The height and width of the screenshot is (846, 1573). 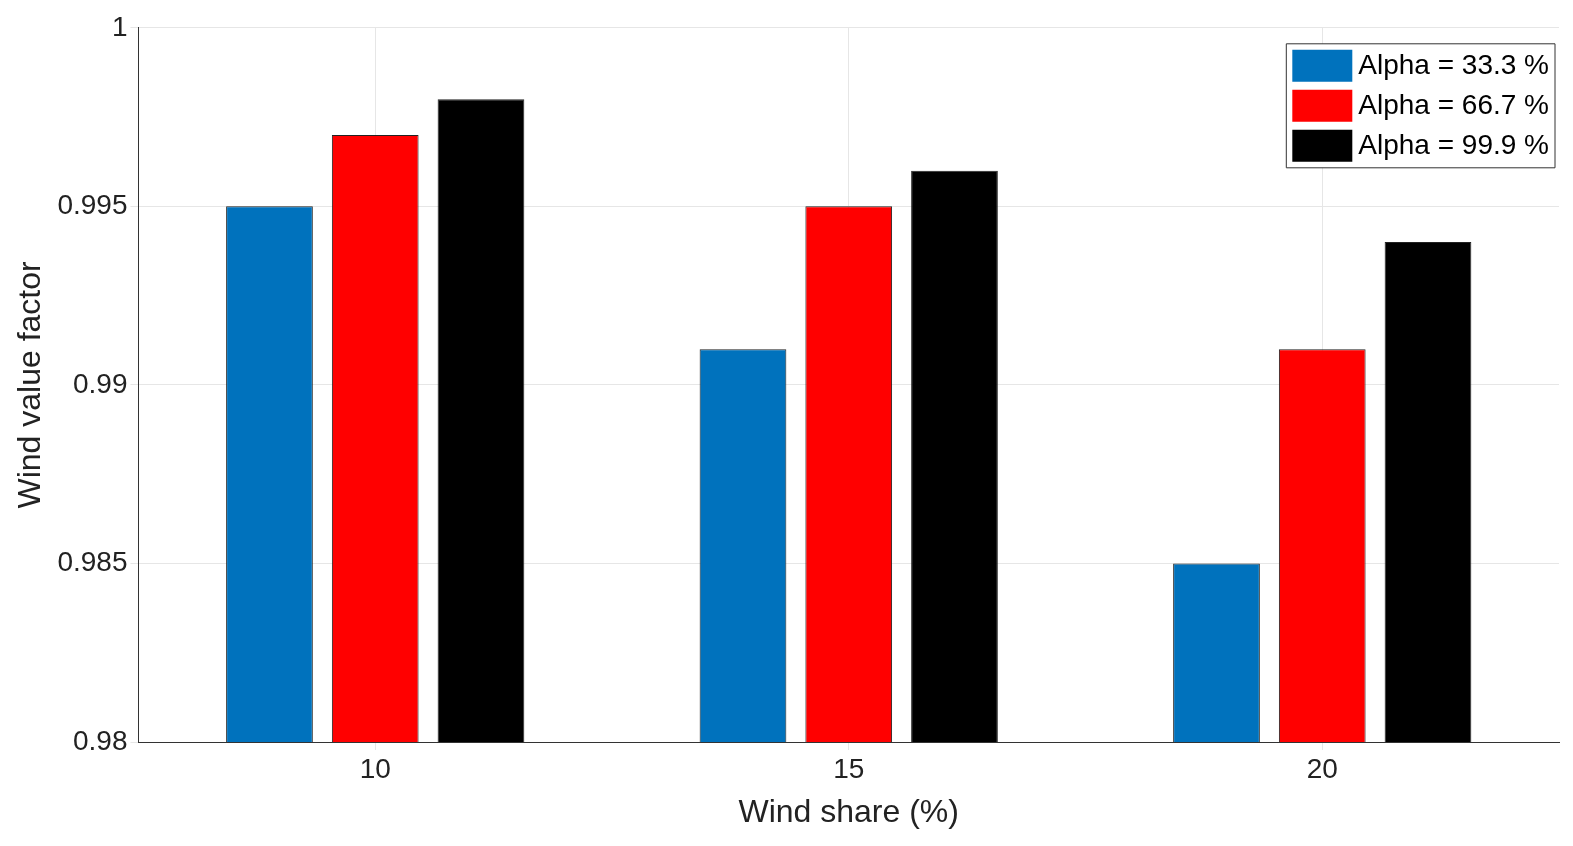 I want to click on y-axis-title: Wind value factor, so click(x=29, y=384).